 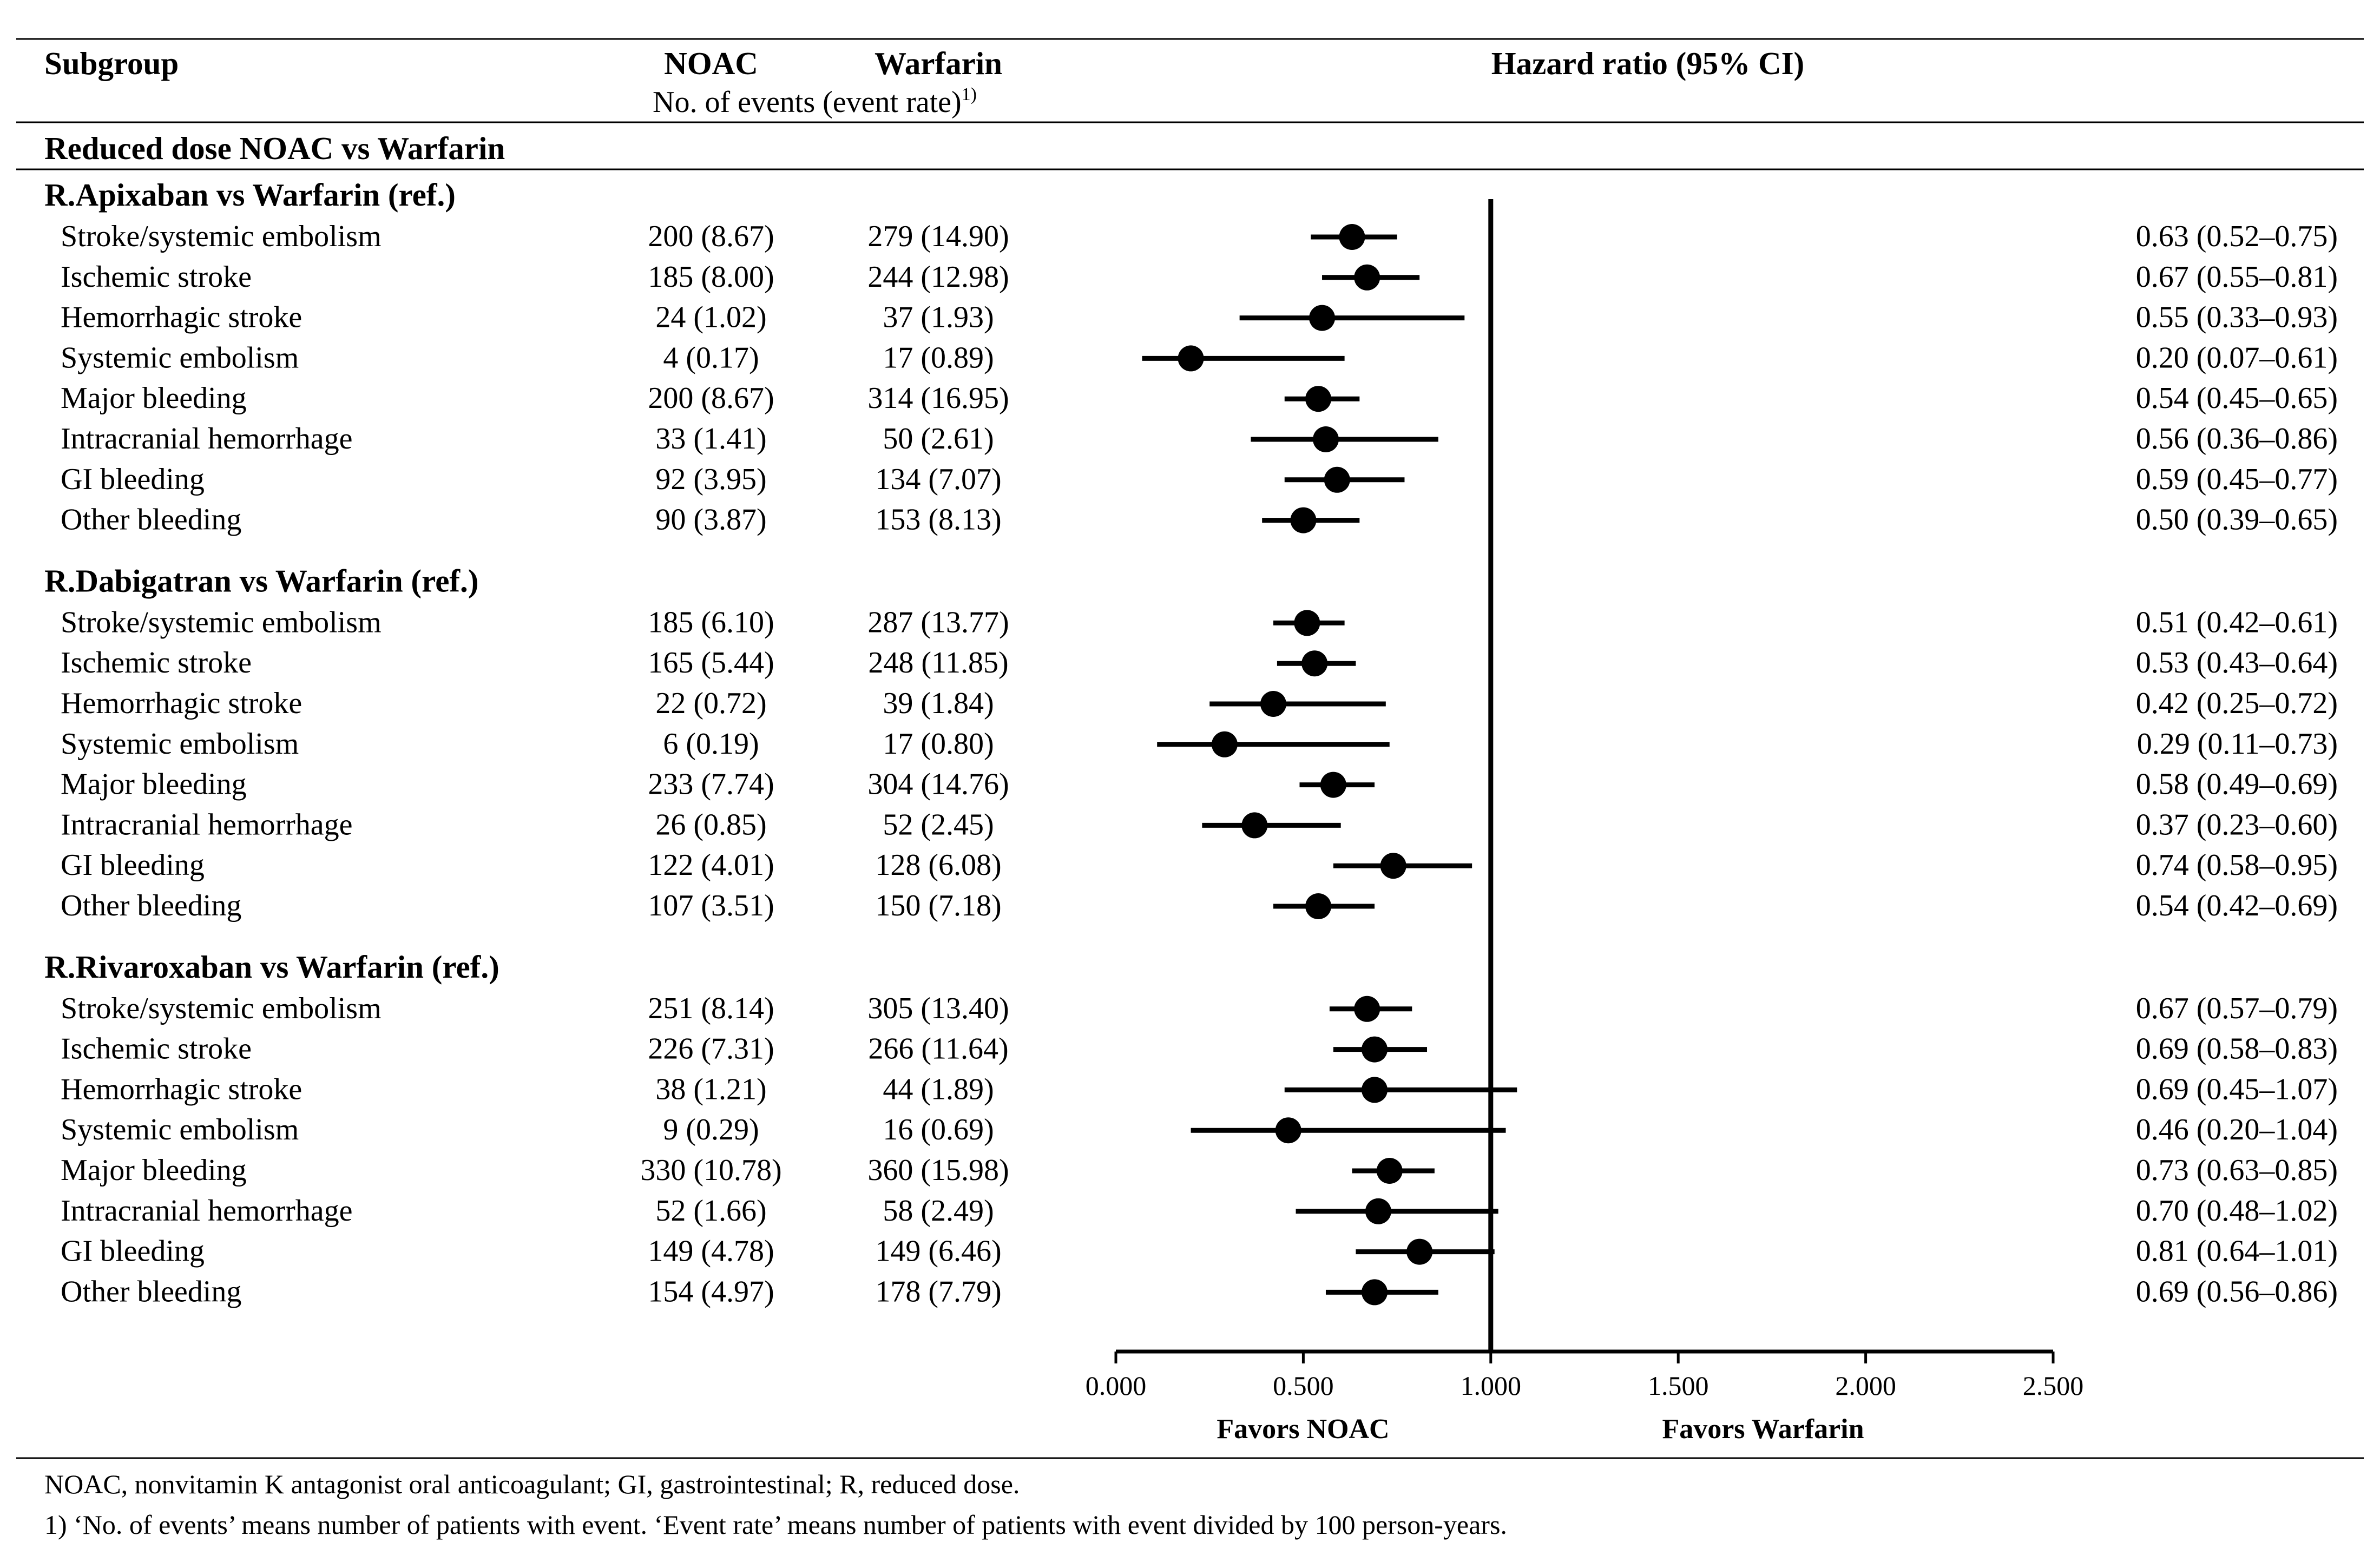 I want to click on row-warfarin-events: 17 (0.89), so click(x=939, y=358).